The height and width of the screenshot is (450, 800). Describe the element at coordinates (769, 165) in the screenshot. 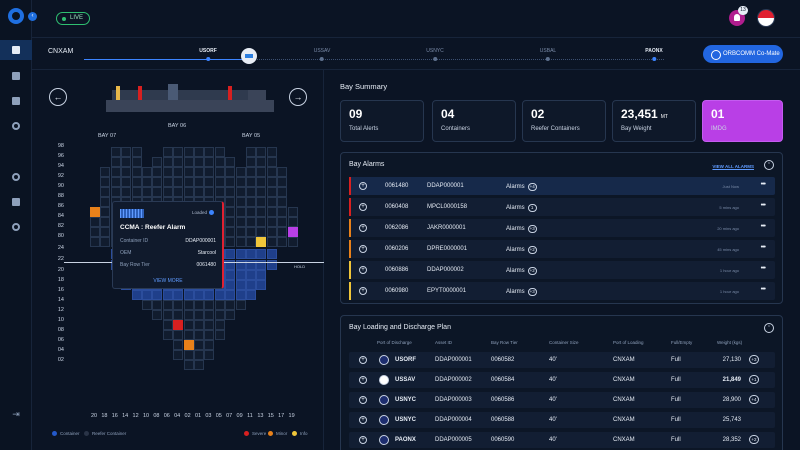

I see `collapse-alarms-button: ⌃` at that location.